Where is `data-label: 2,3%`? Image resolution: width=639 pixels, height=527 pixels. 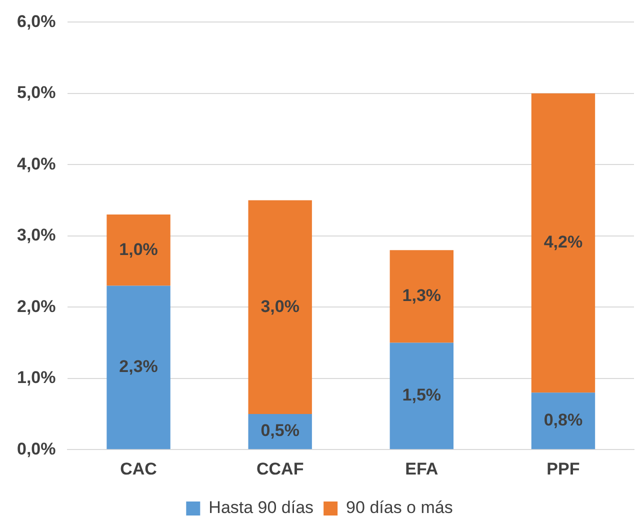
data-label: 2,3% is located at coordinates (138, 366).